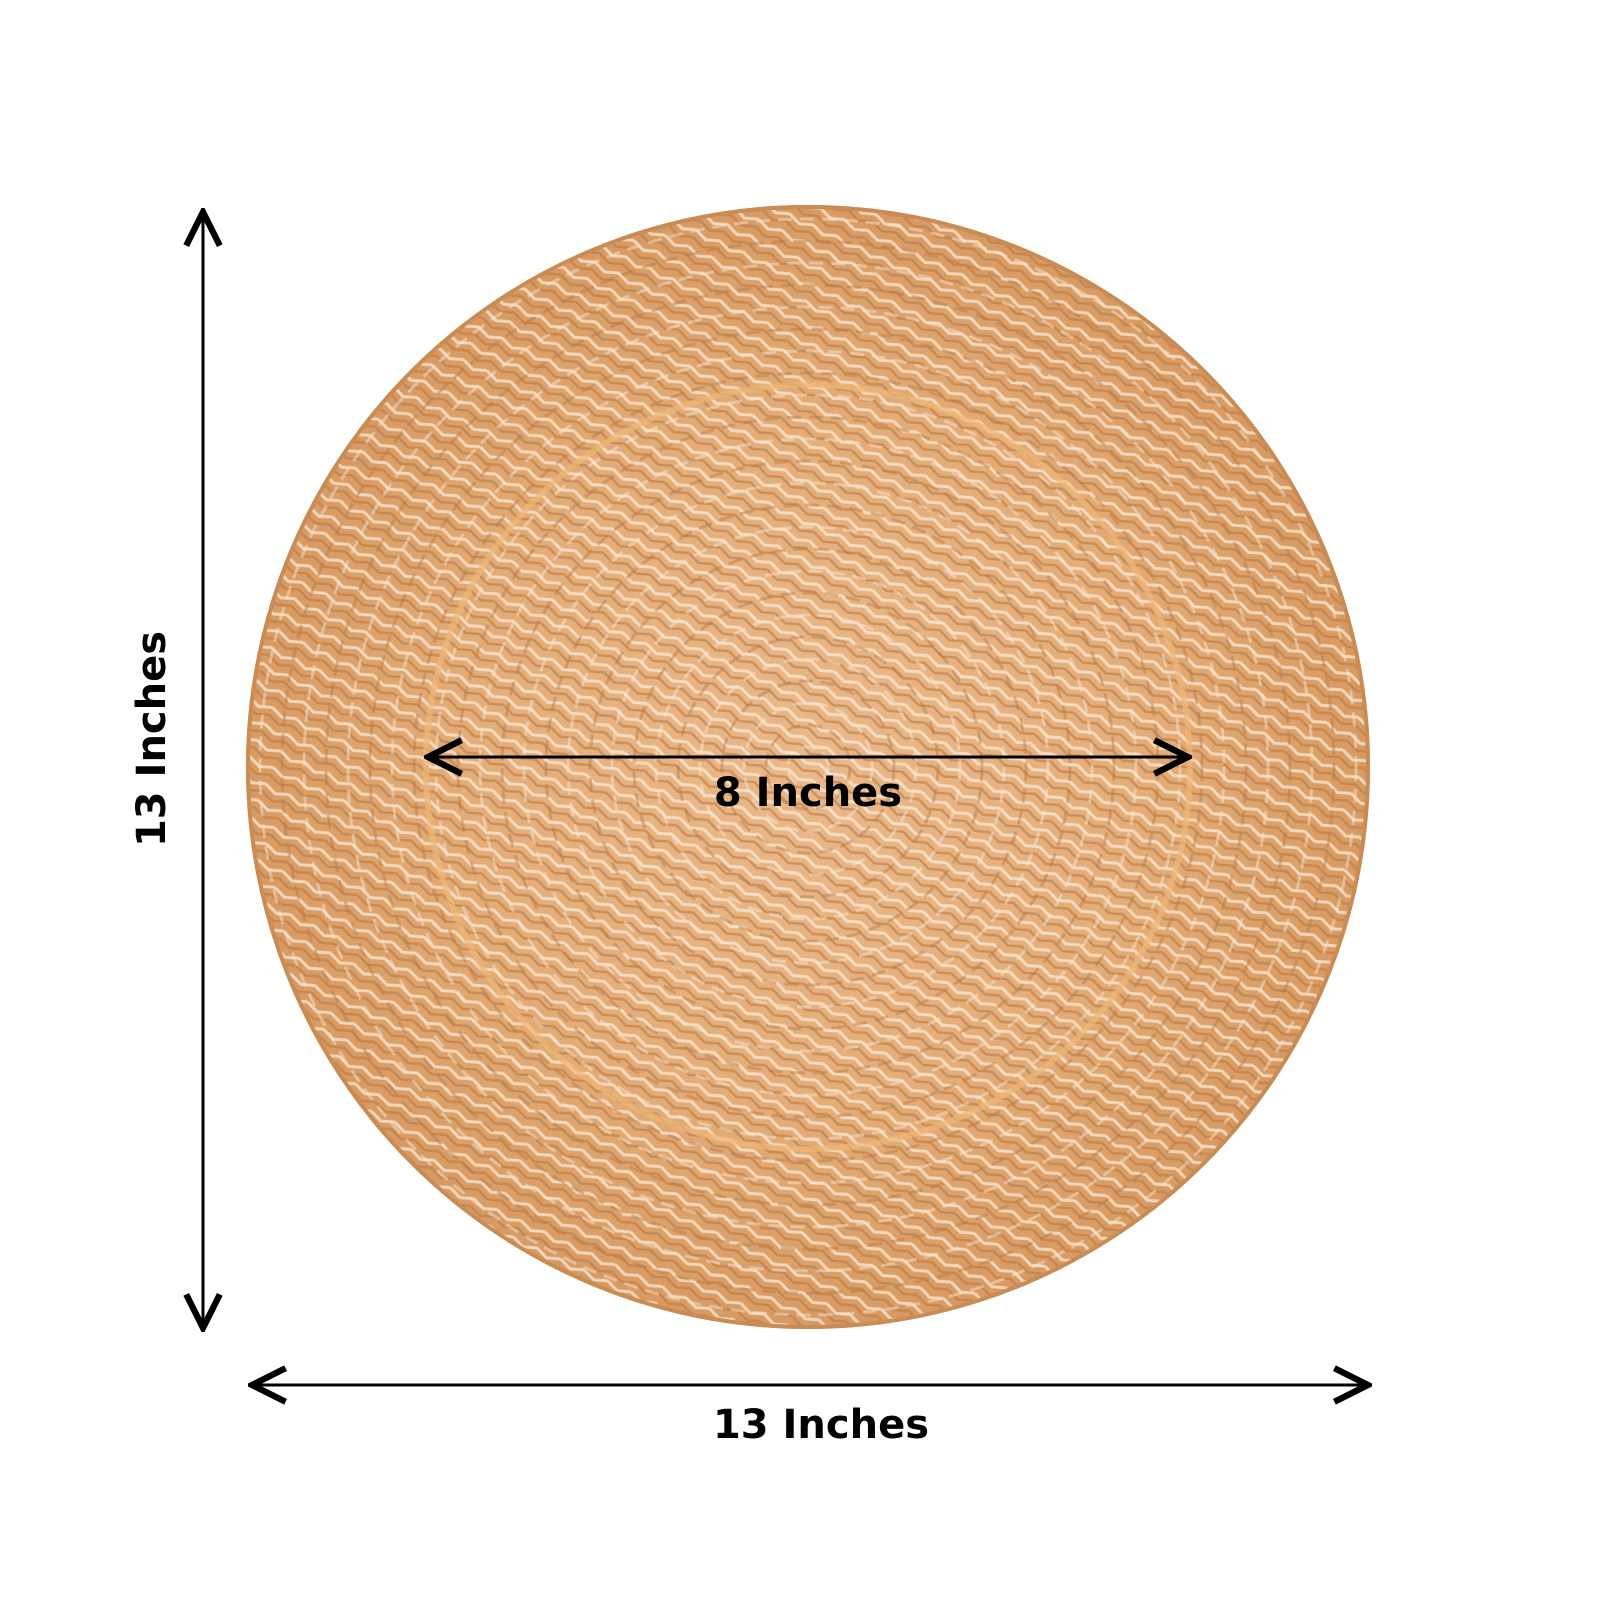 This screenshot has height=1600, width=1600. What do you see at coordinates (152, 739) in the screenshot?
I see `height-label: 13 Inches` at bounding box center [152, 739].